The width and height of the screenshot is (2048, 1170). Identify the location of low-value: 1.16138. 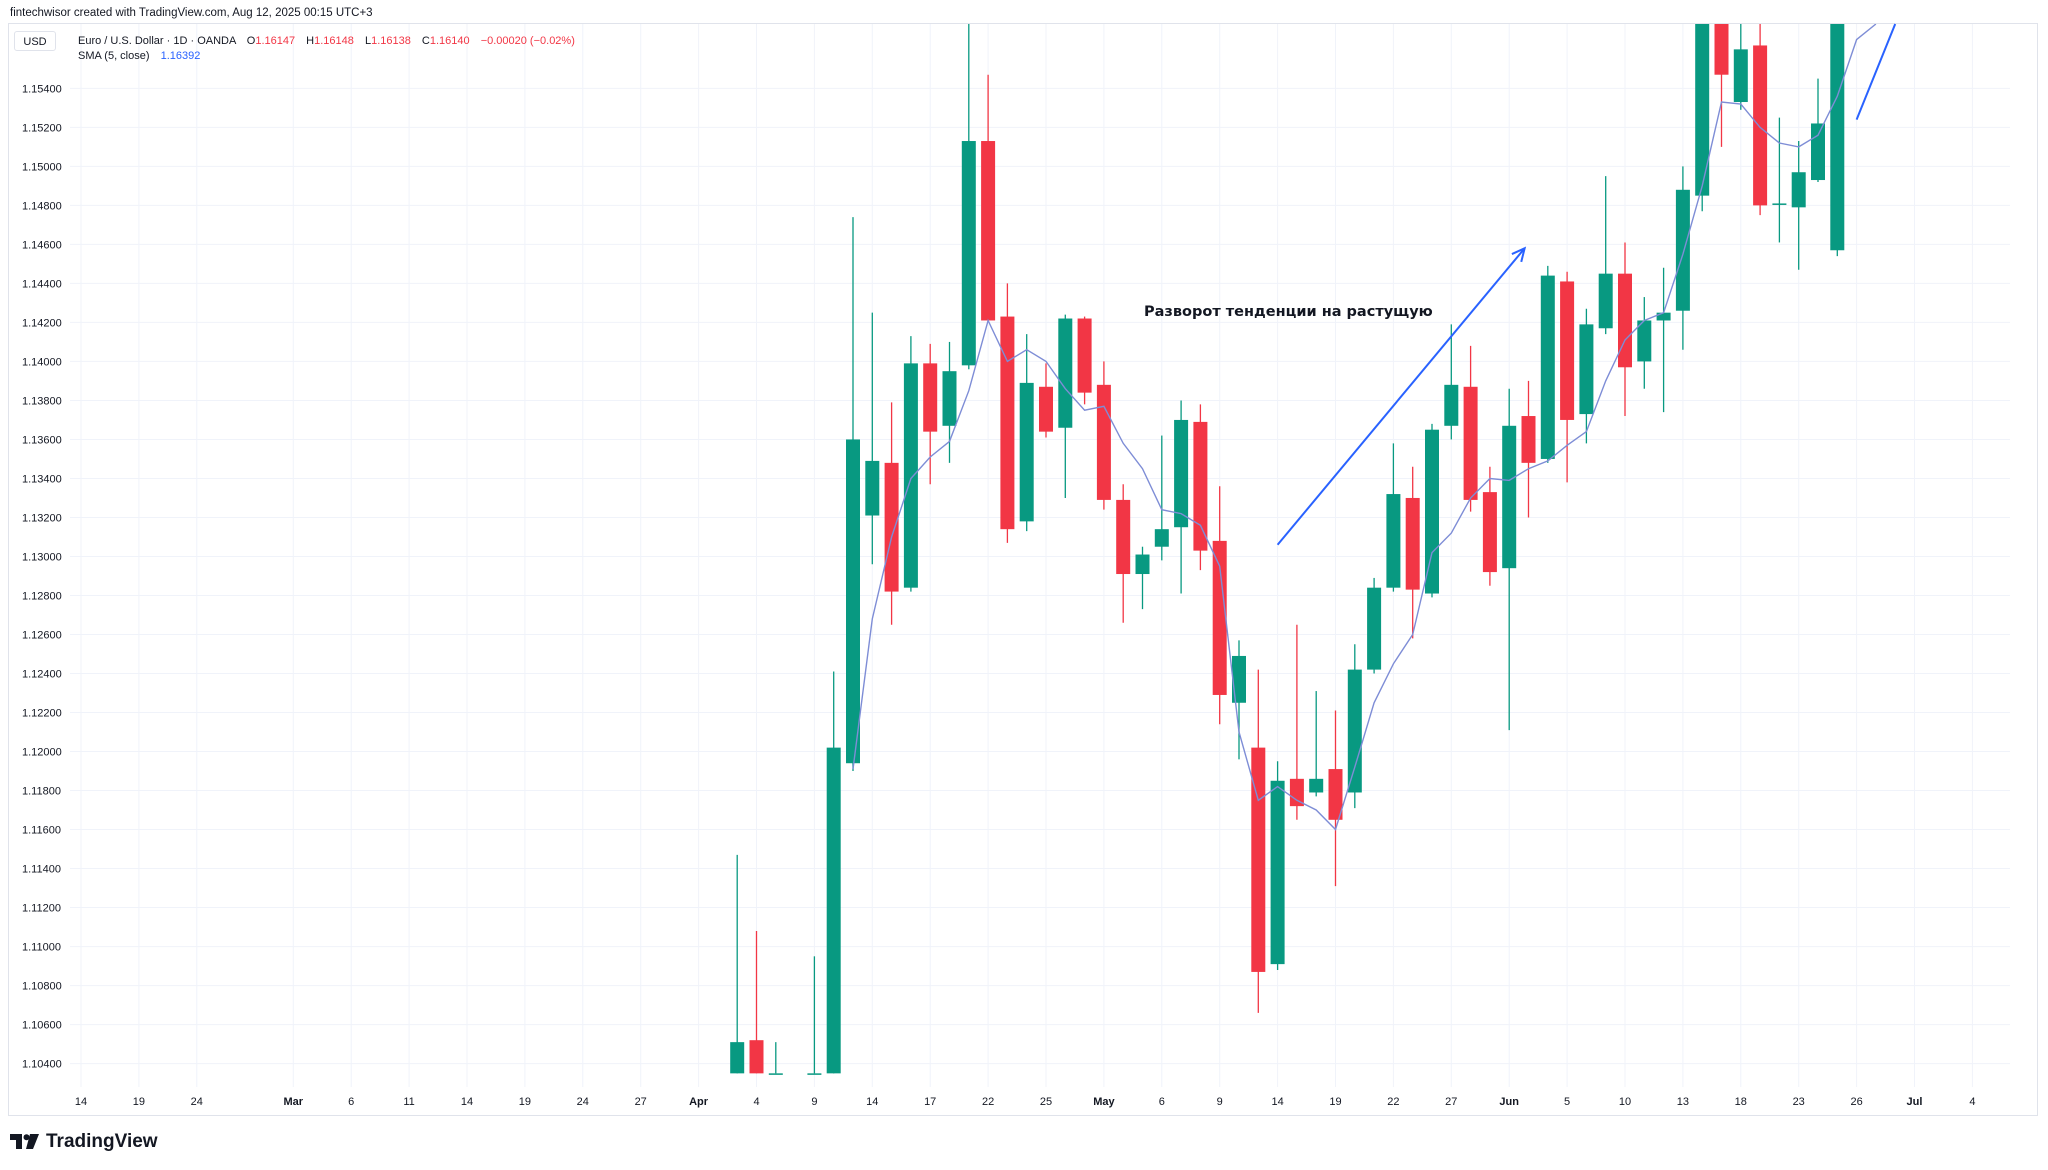
(391, 41).